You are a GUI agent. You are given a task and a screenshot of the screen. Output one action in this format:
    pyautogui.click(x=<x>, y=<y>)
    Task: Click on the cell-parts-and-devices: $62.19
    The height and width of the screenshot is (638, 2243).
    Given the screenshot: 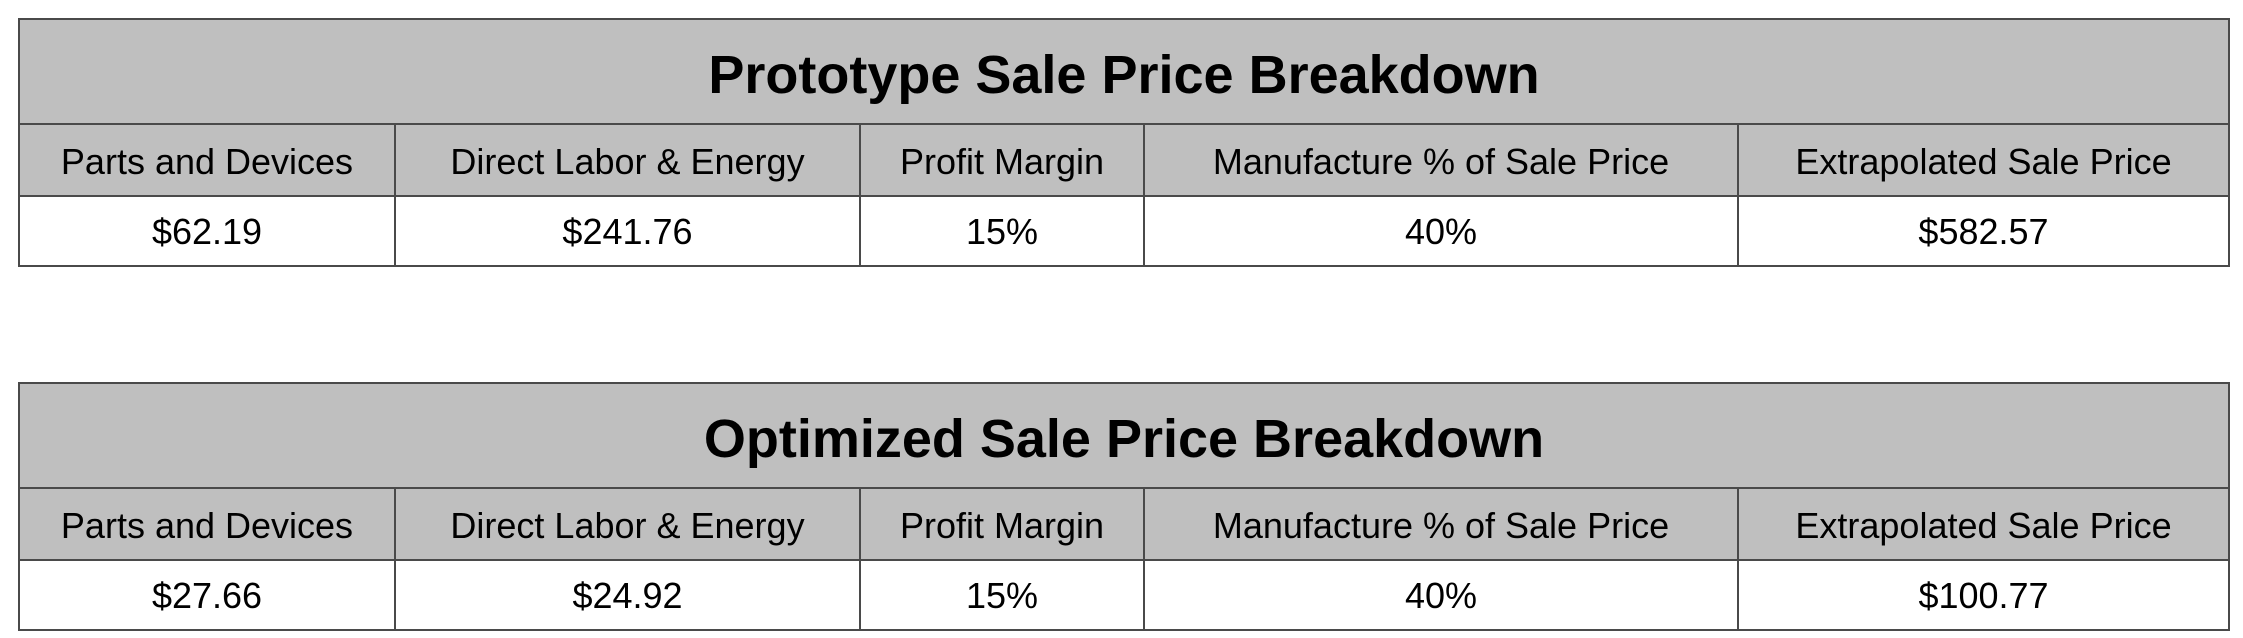 What is the action you would take?
    pyautogui.click(x=207, y=231)
    